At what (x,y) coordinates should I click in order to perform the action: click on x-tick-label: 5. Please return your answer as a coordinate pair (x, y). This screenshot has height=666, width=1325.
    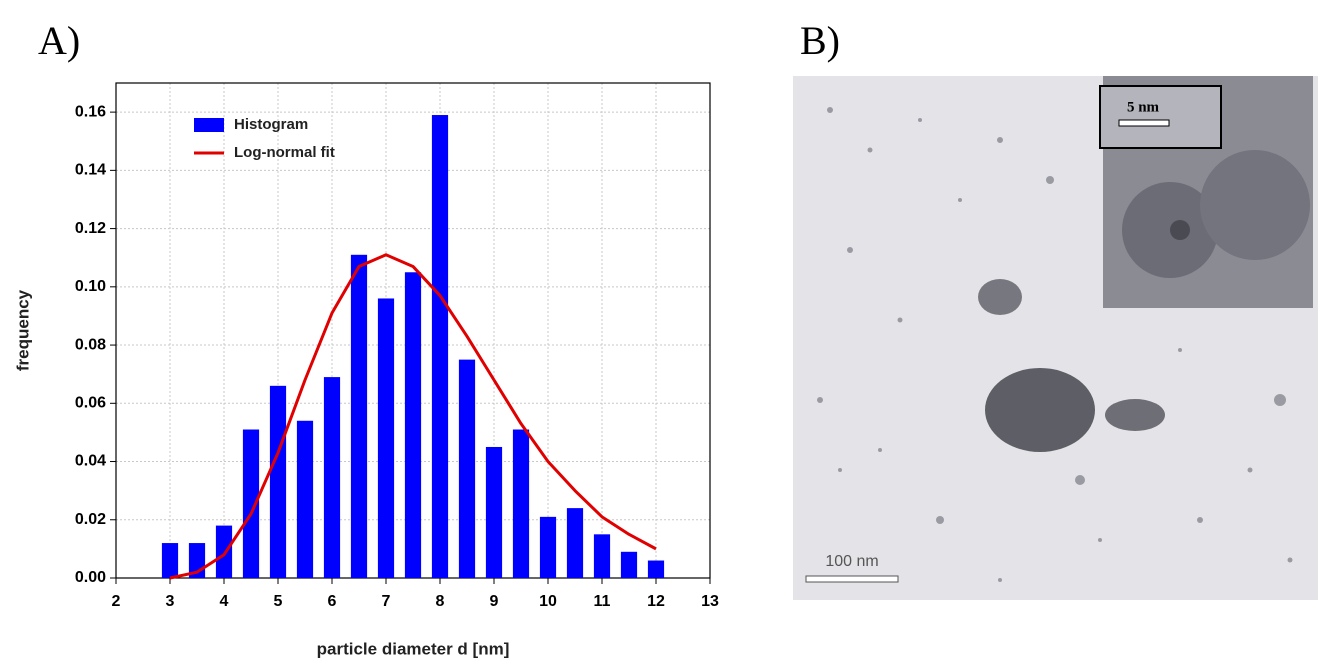
    Looking at the image, I should click on (278, 601).